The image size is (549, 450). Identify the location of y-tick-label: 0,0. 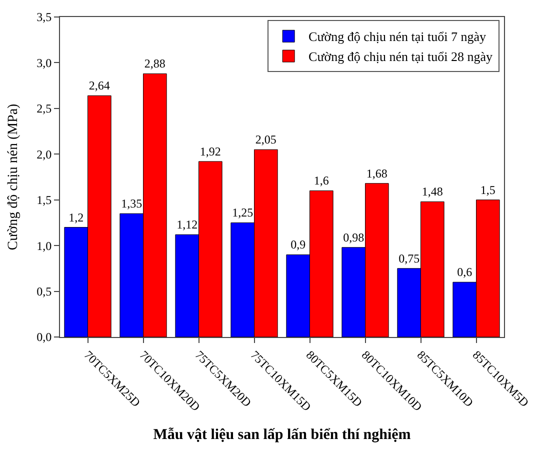
(44, 337).